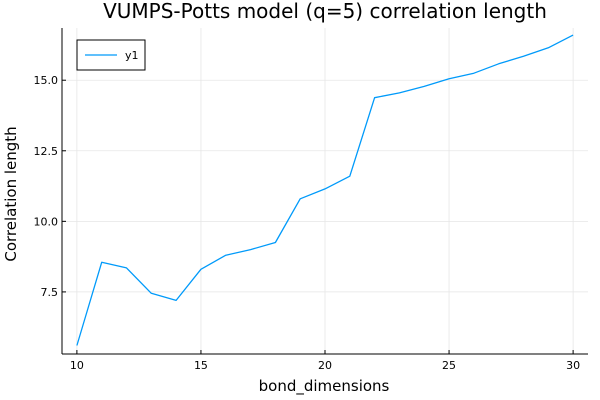 This screenshot has height=400, width=600. What do you see at coordinates (46, 80) in the screenshot?
I see `y-tick-label: 15.0` at bounding box center [46, 80].